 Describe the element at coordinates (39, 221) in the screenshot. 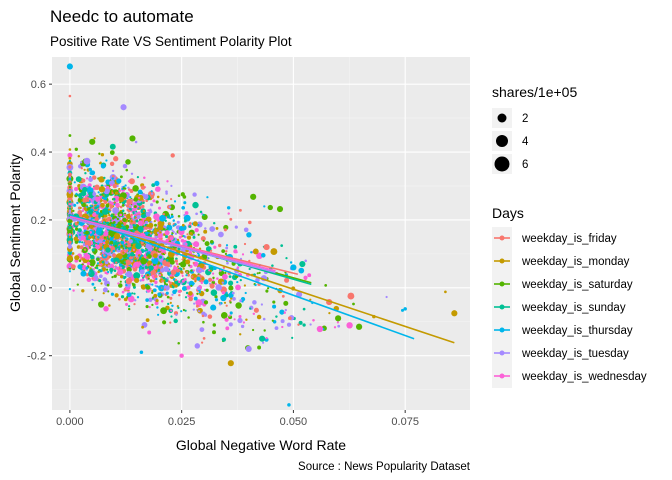

I see `y-axis: -0.2 0.0 0.2 0.4 0.6` at that location.